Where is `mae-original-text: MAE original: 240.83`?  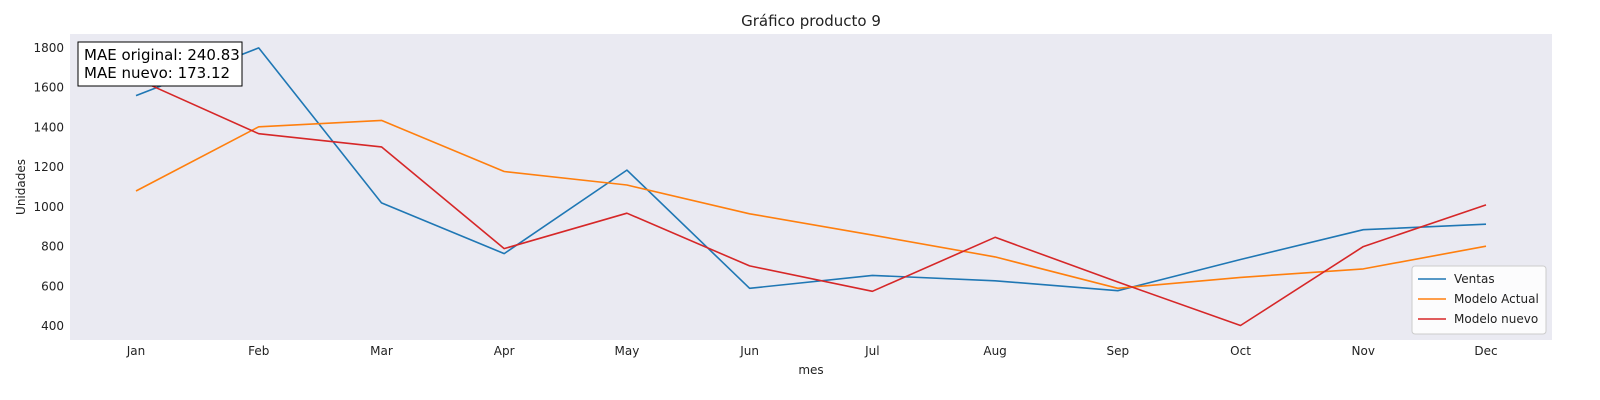 mae-original-text: MAE original: 240.83 is located at coordinates (162, 55).